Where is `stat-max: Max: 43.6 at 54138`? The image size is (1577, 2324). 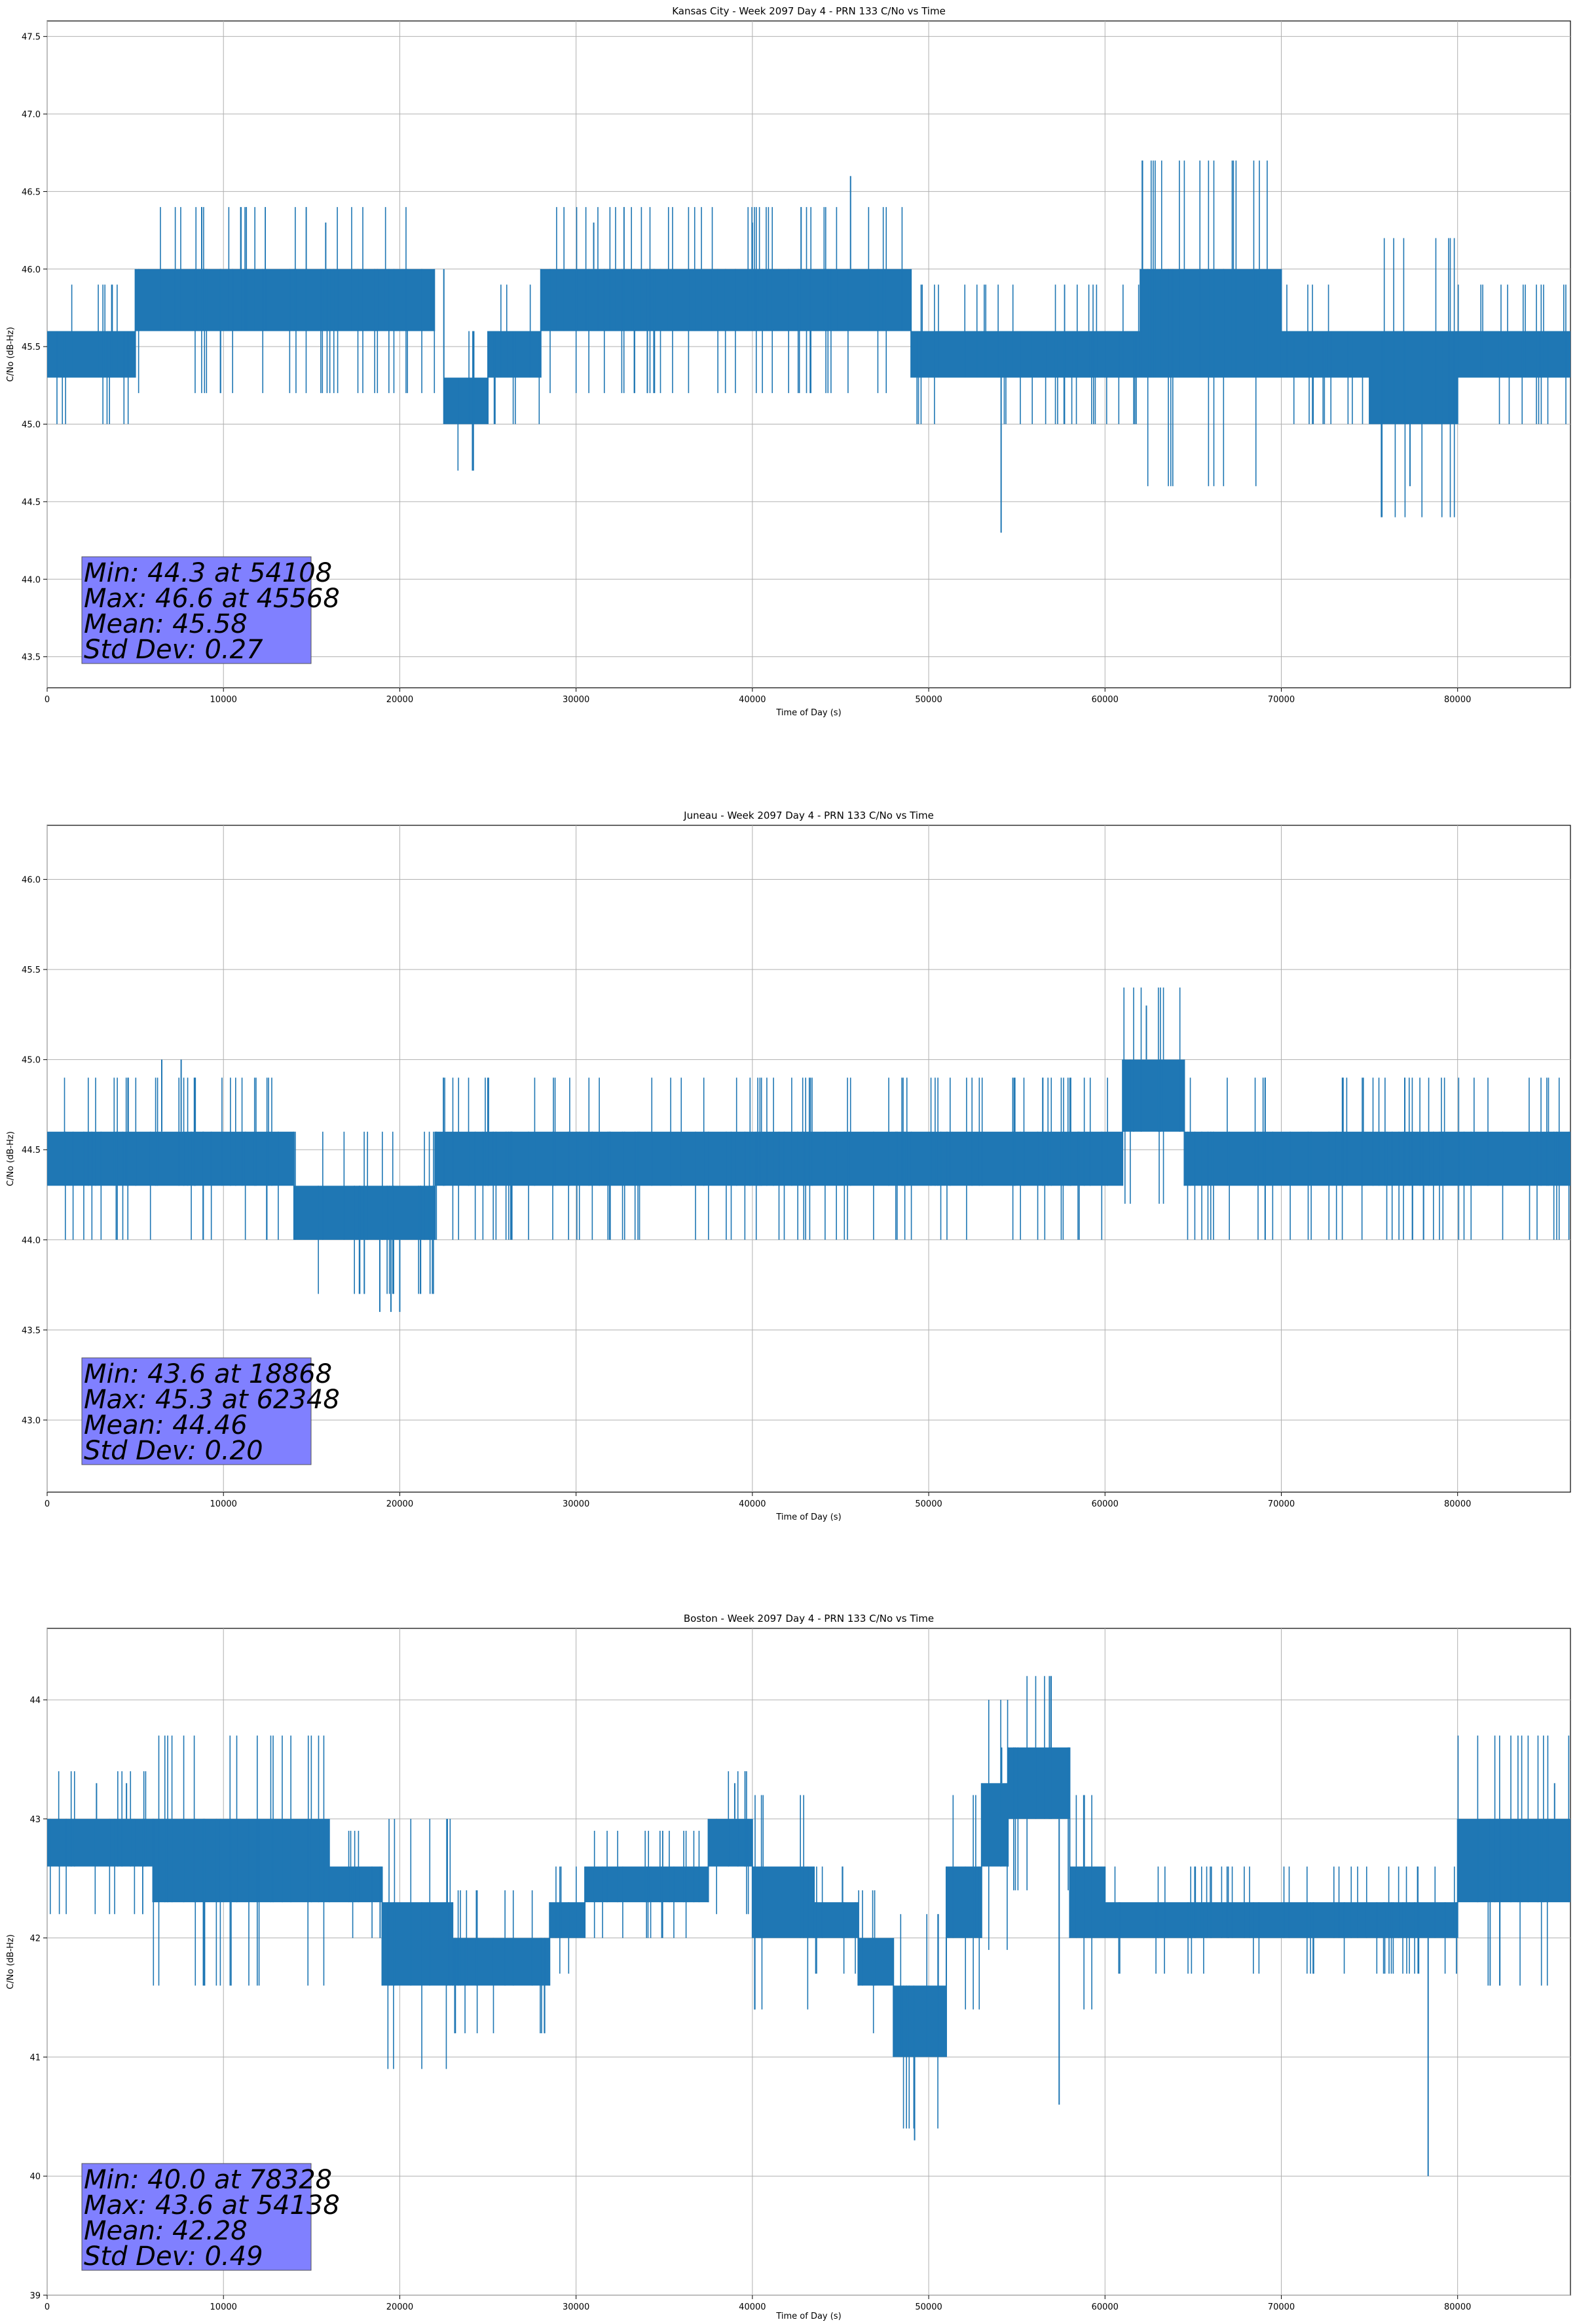
stat-max: Max: 43.6 at 54138 is located at coordinates (212, 2205).